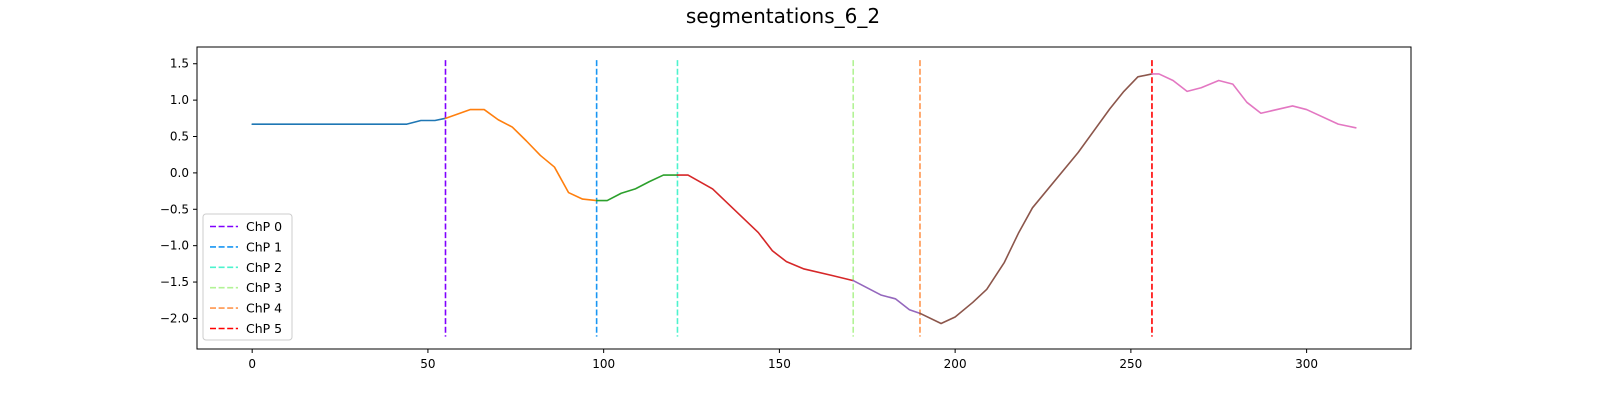 The height and width of the screenshot is (400, 1600). Describe the element at coordinates (264, 328) in the screenshot. I see `legend-label: ChP 5` at that location.